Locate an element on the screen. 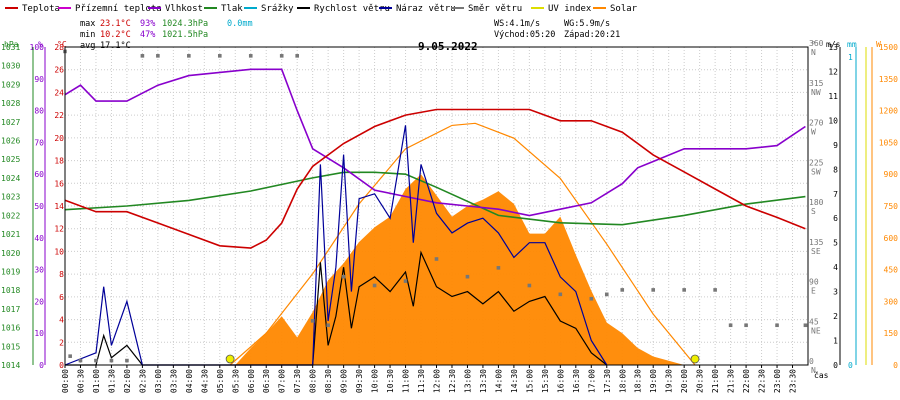  x-tick-27: 13:30 is located at coordinates (483, 381).